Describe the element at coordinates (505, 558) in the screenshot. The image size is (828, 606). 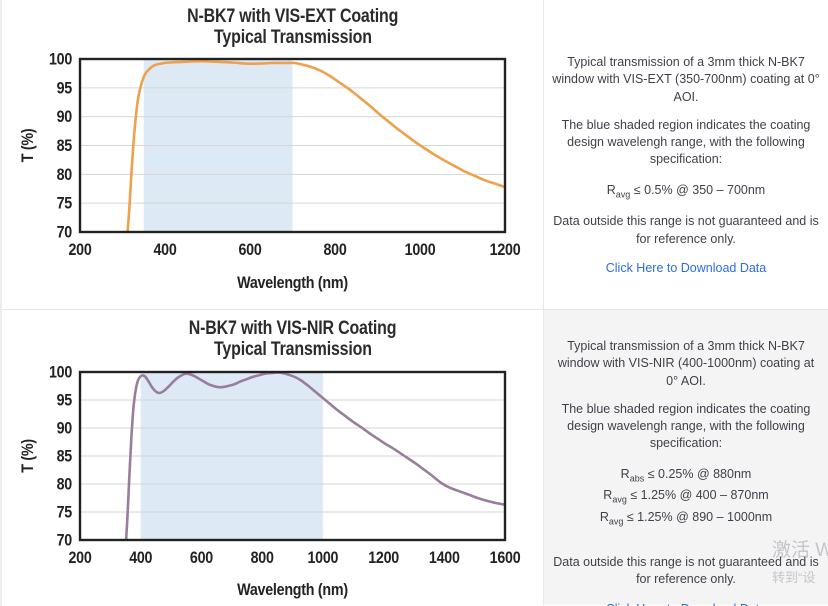
I see `svg-text: 1600` at that location.